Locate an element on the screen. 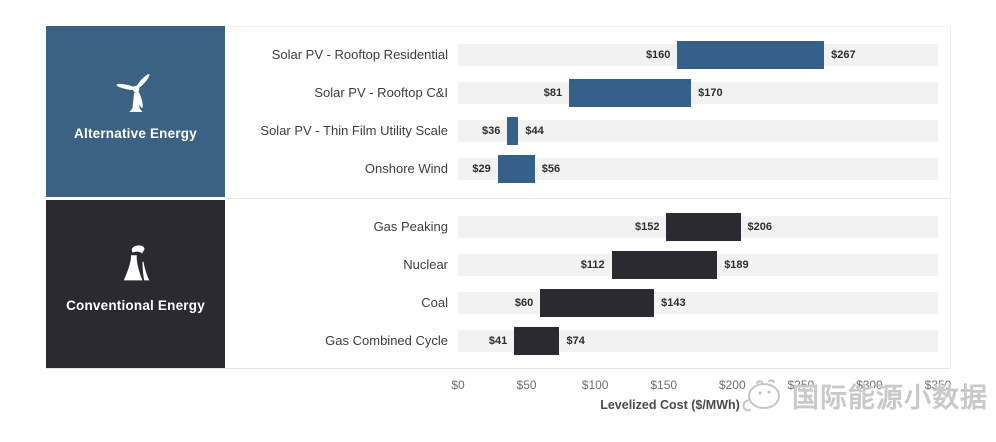 The image size is (996, 442). max-value-label: $74 is located at coordinates (575, 341).